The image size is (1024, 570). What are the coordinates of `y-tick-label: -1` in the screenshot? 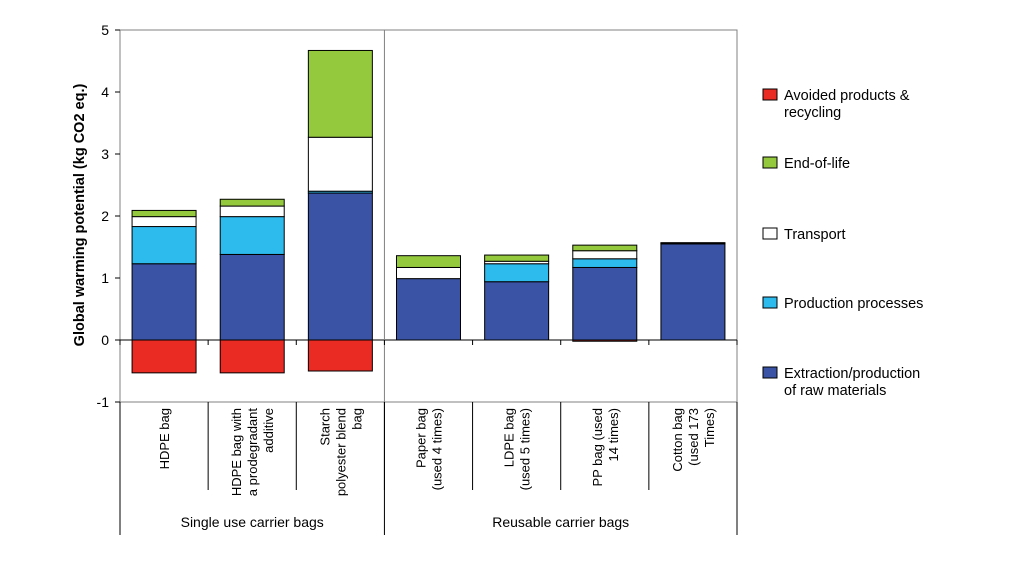 It's located at (103, 402).